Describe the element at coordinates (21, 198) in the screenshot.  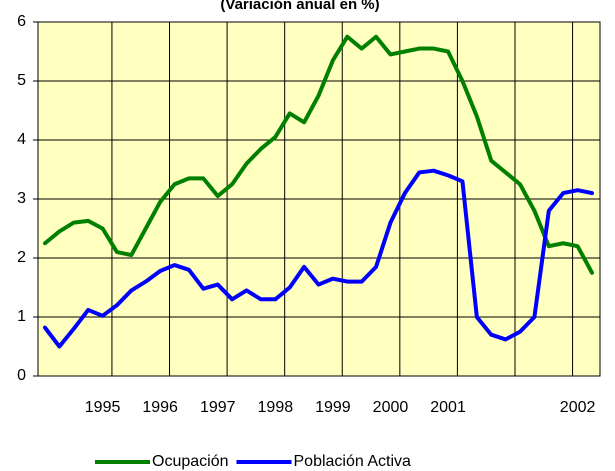
I see `y-tick-label: 3` at that location.